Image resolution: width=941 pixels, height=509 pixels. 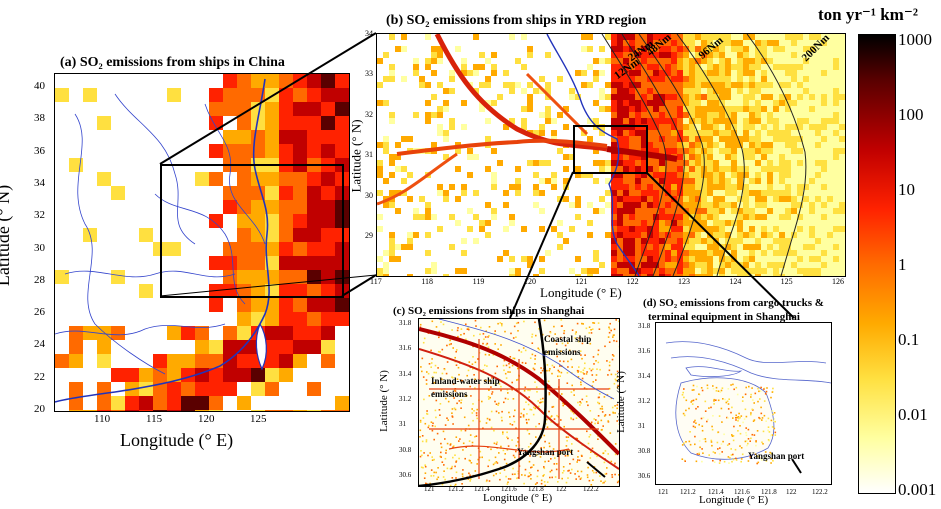 I want to click on panel-a-ytick-10: 20, so click(x=39, y=409).